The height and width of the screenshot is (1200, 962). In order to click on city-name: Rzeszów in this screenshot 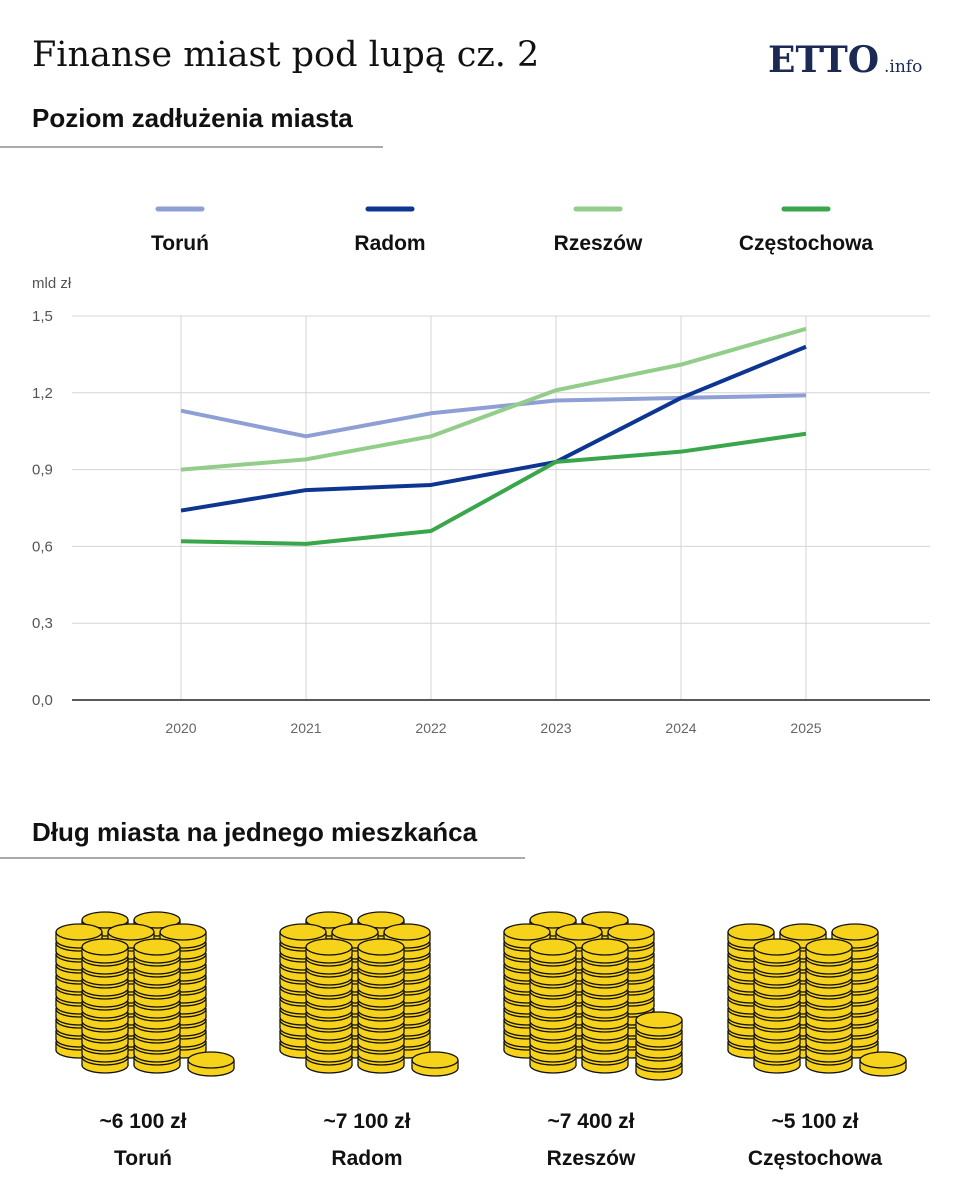, I will do `click(591, 1158)`.